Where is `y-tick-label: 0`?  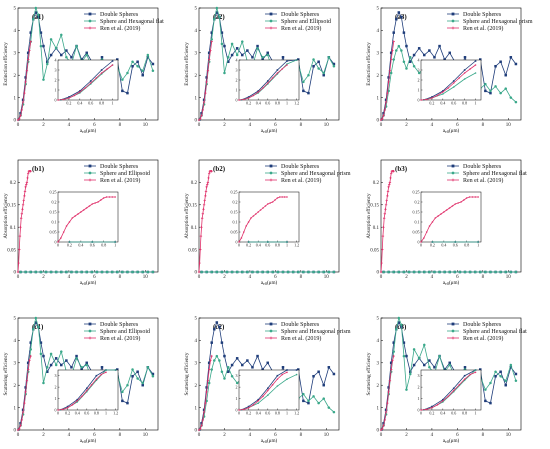
y-tick-label: 0 is located at coordinates (15, 121).